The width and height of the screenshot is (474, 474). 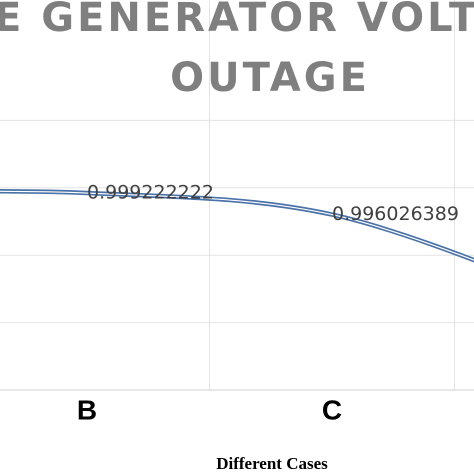 I want to click on data-label: 0.999222222, so click(x=150, y=193).